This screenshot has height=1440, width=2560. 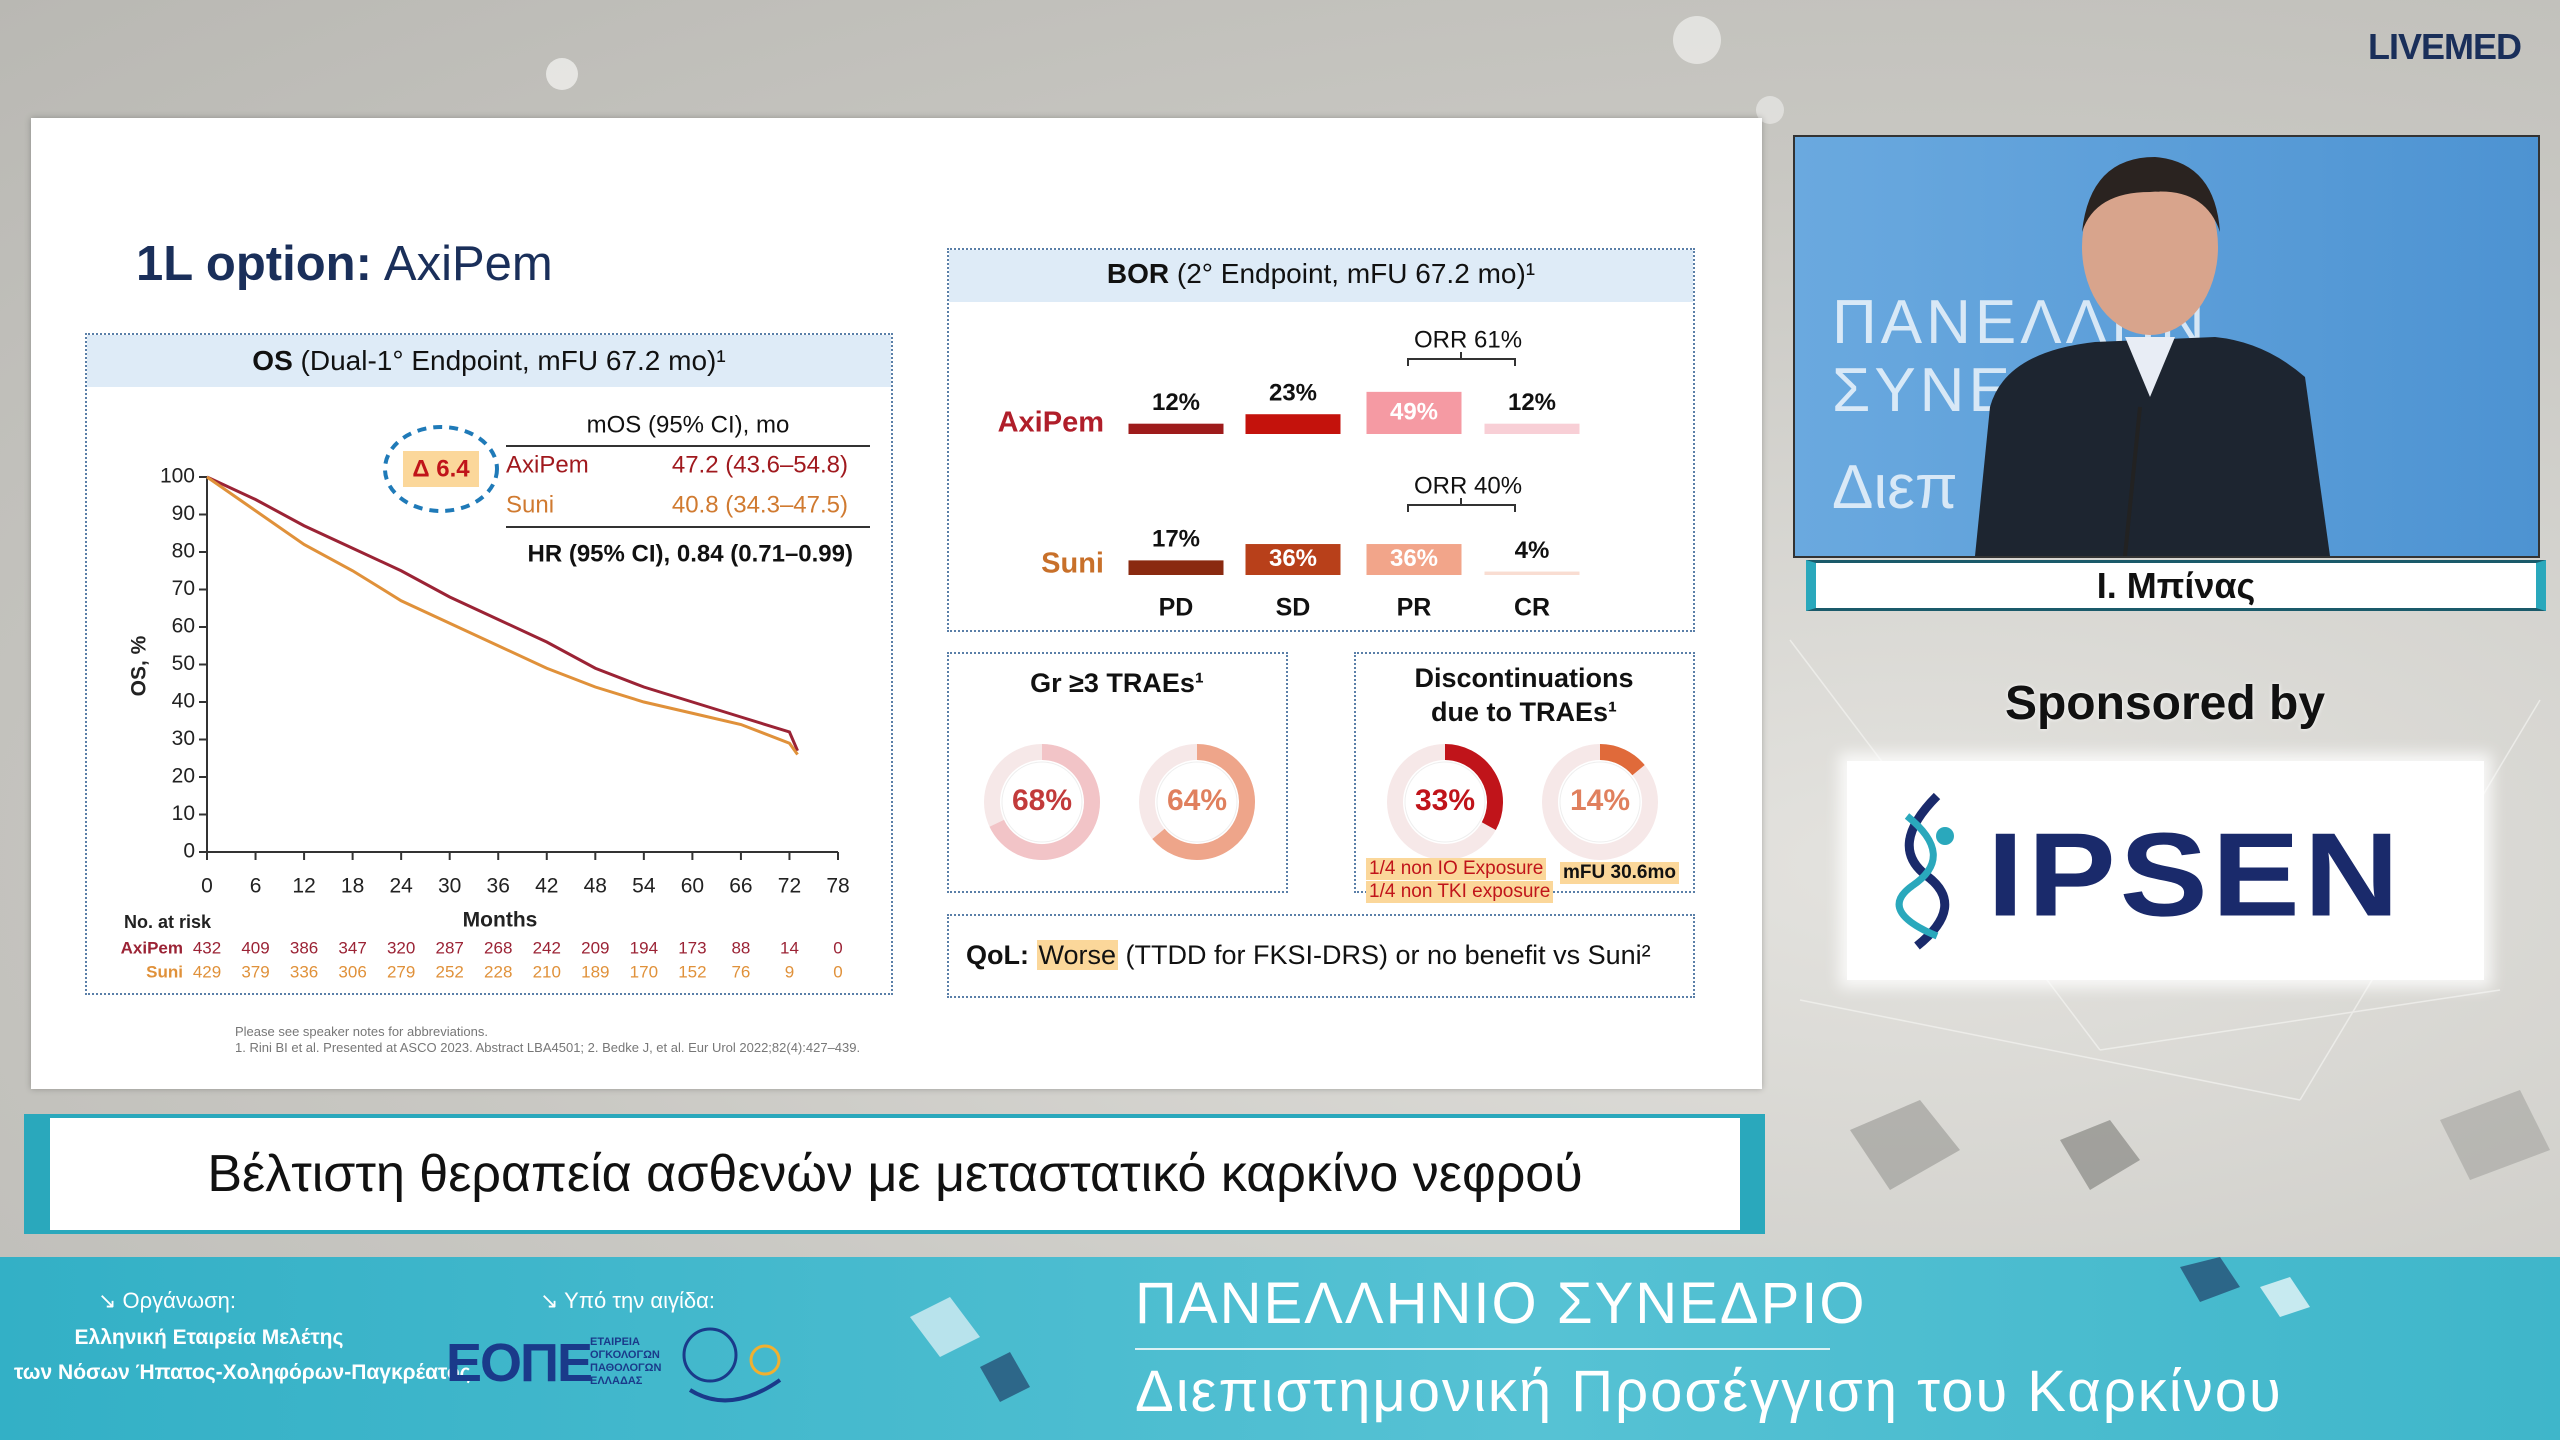 I want to click on hazard-ratio: HR (95% CI), 0.84 (0.71–0.99), so click(x=691, y=553).